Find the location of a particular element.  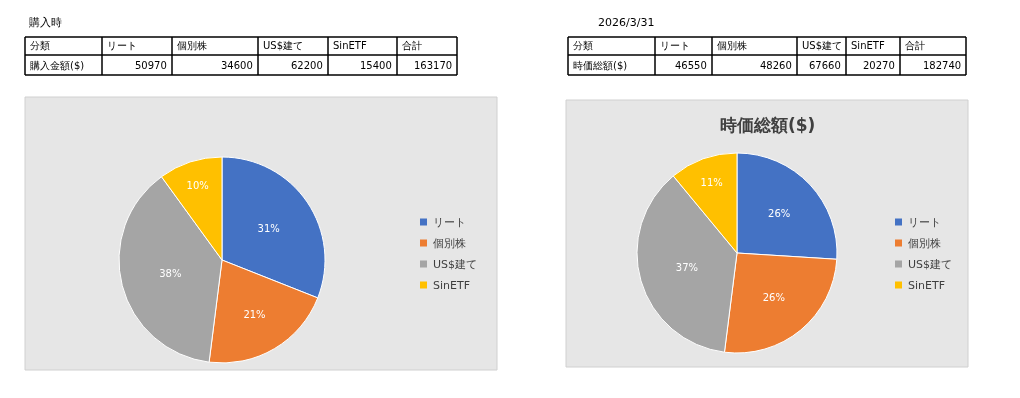

data-label: 21% is located at coordinates (254, 315).